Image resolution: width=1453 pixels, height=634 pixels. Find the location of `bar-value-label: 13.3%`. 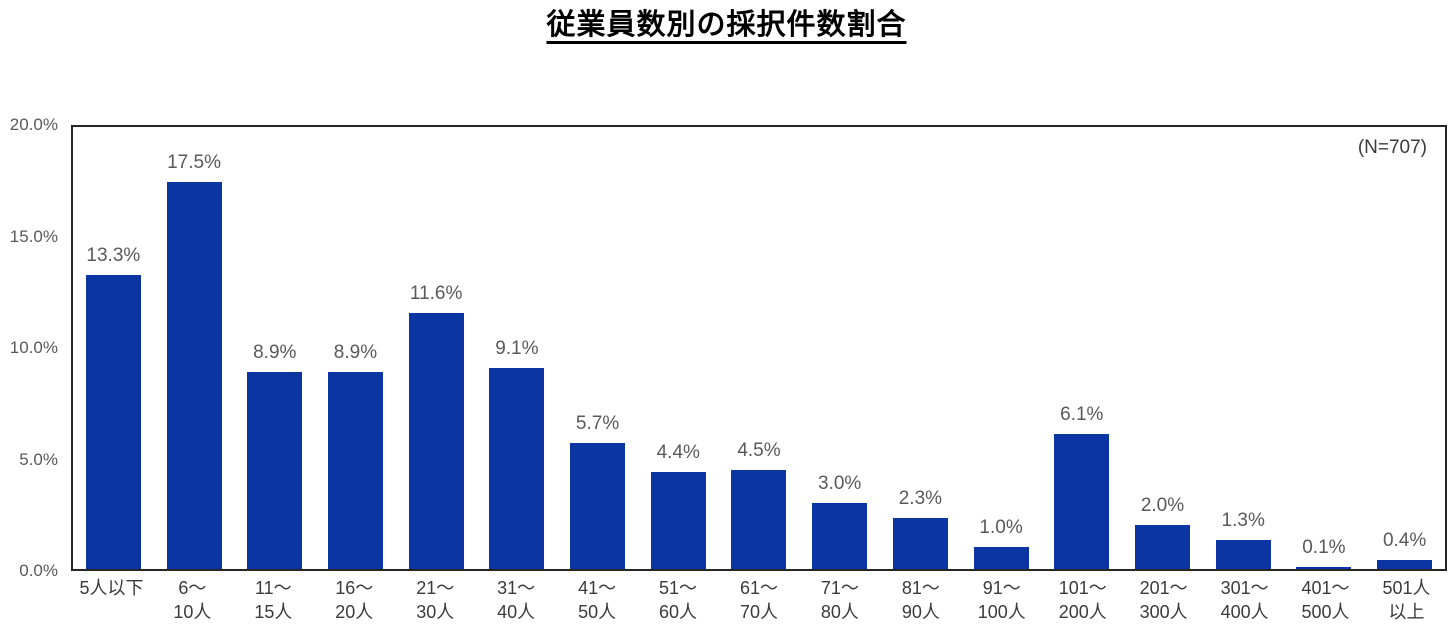

bar-value-label: 13.3% is located at coordinates (113, 256).